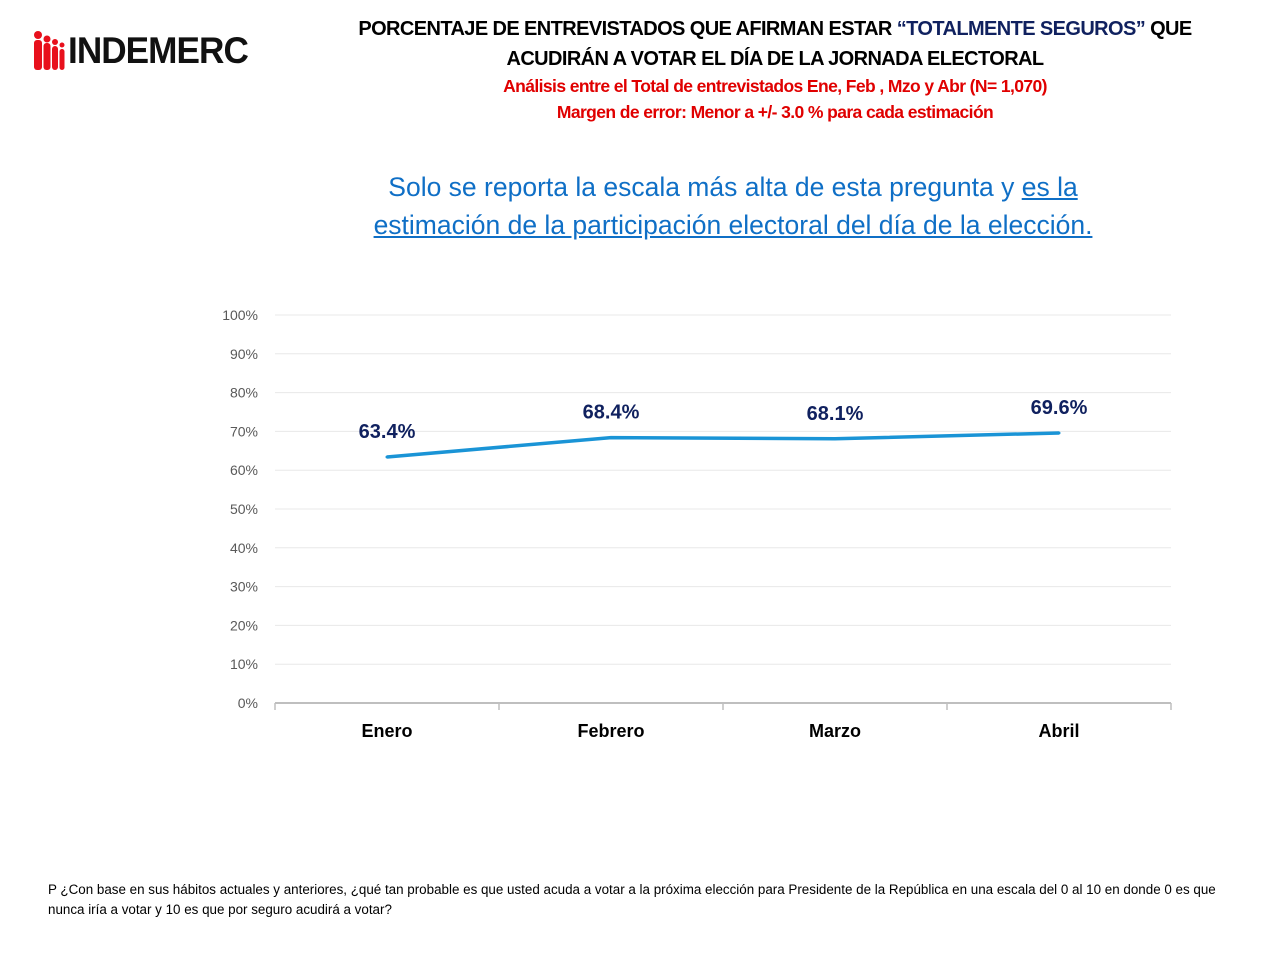 This screenshot has height=960, width=1280. I want to click on data-label: 63.4%, so click(387, 432).